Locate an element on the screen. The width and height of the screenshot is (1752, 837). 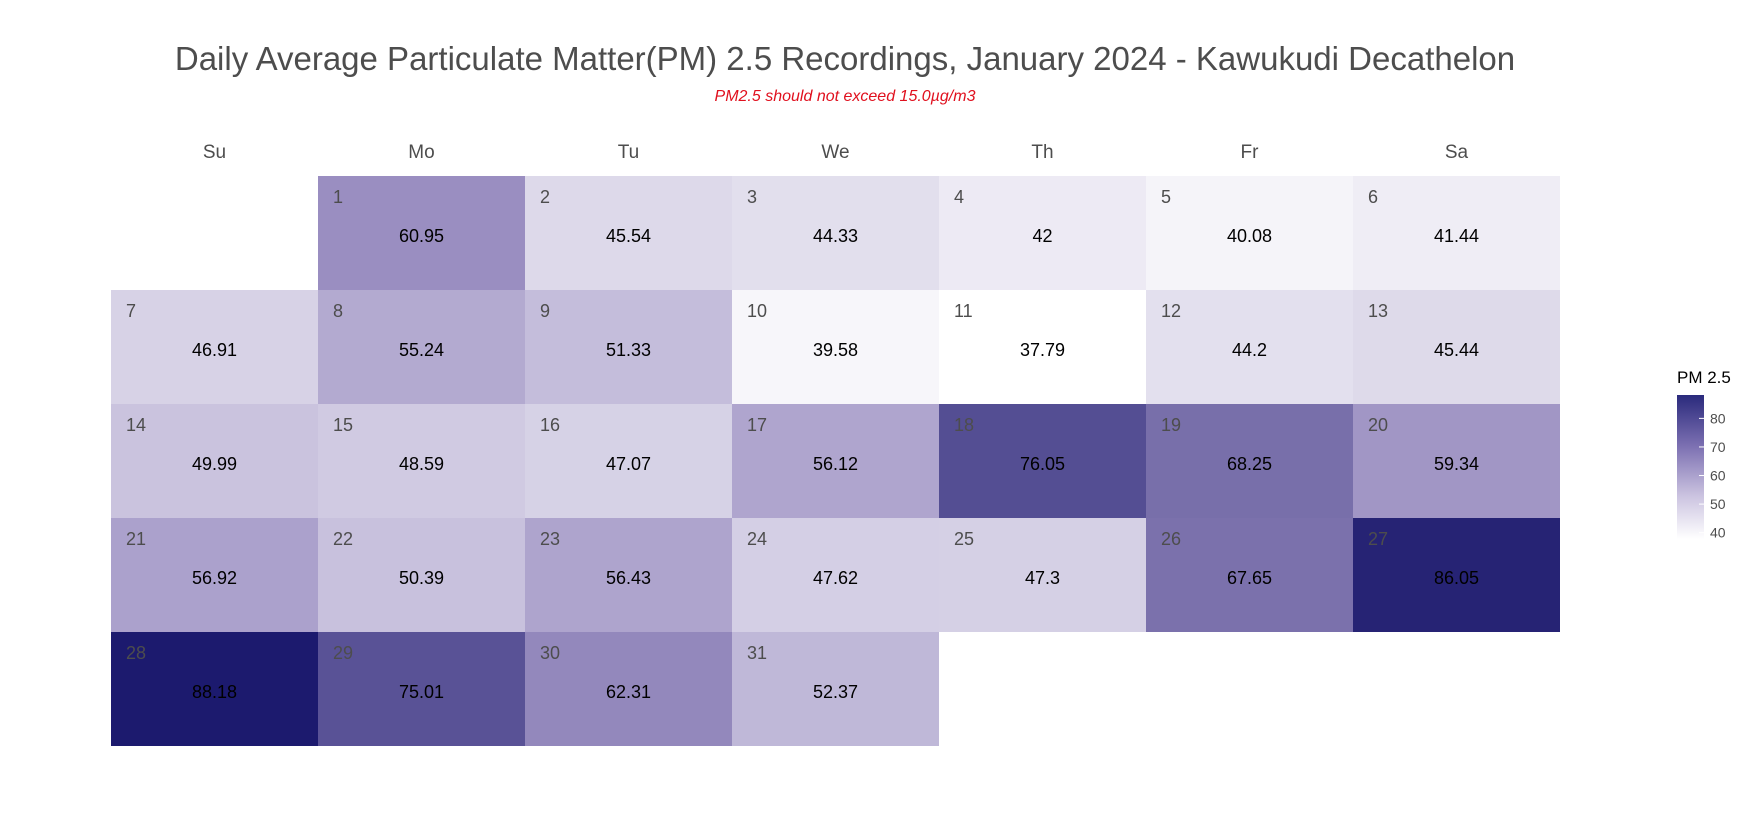
day-value-label: 42 is located at coordinates (1042, 236).